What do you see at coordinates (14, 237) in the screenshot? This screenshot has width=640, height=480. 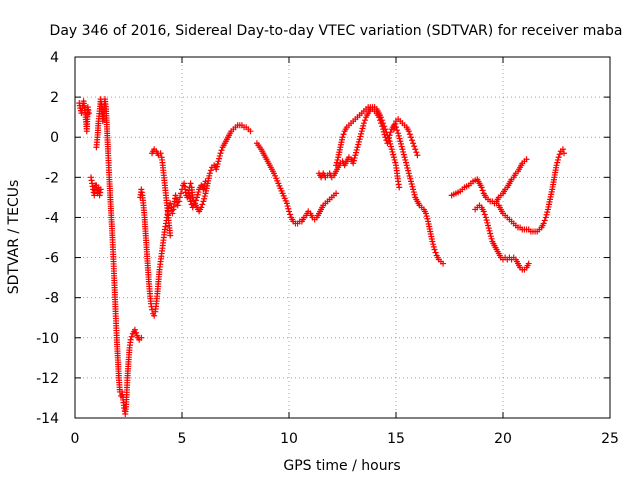 I see `y-axis-label: SDTVAR / TECUs` at bounding box center [14, 237].